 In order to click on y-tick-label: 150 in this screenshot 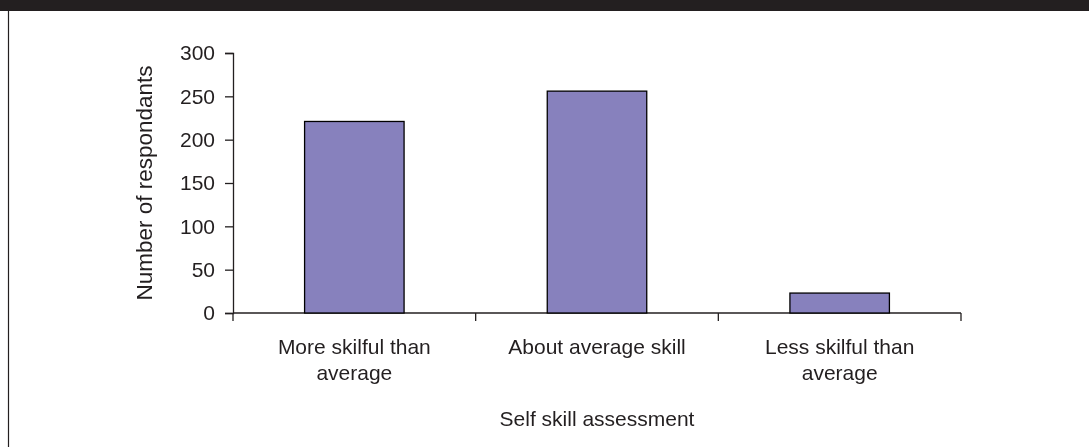, I will do `click(197, 183)`.